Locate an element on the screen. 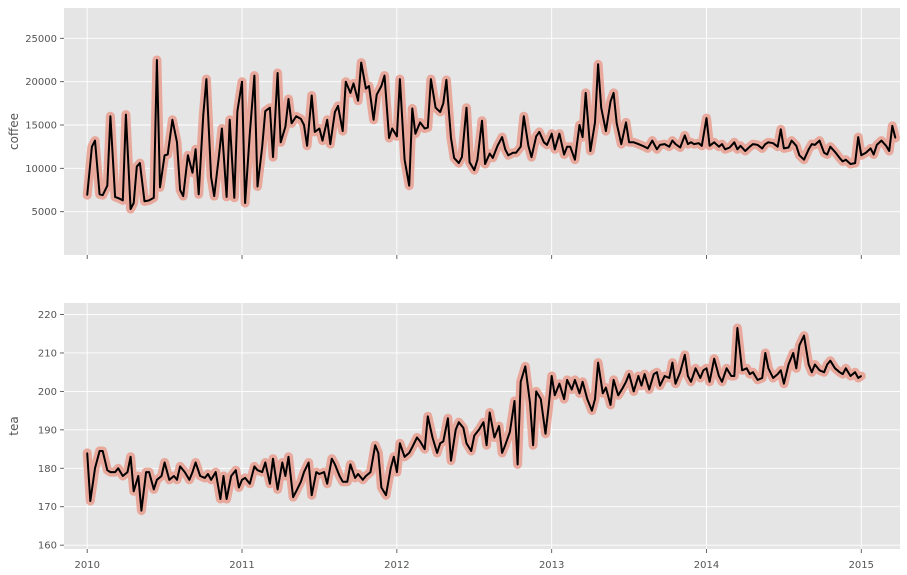 This screenshot has height=575, width=907. y-tick-label: 160 is located at coordinates (47, 546).